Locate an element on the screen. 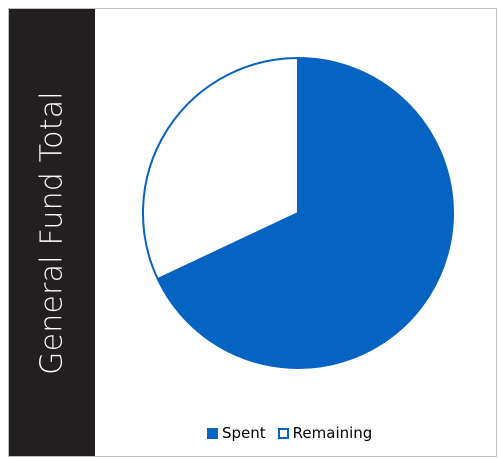  legend-item-spent: Spent is located at coordinates (236, 433).